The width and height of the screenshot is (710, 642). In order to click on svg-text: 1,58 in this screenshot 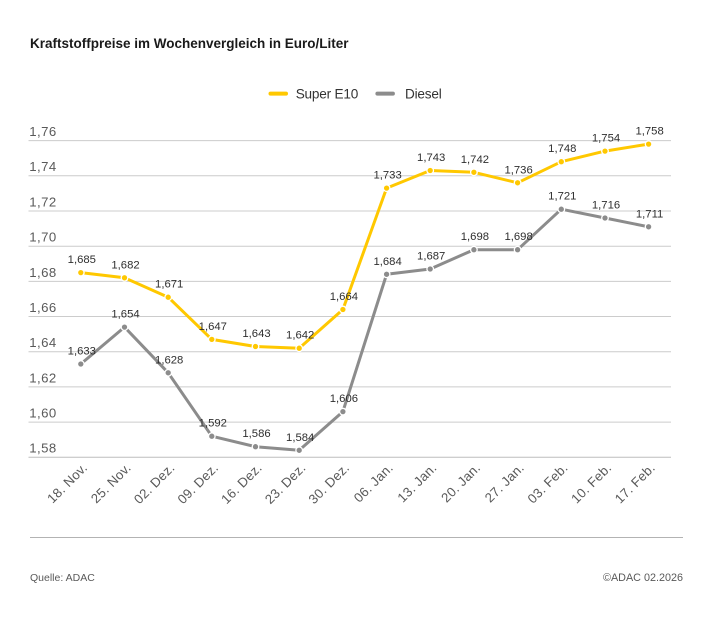, I will do `click(42, 448)`.